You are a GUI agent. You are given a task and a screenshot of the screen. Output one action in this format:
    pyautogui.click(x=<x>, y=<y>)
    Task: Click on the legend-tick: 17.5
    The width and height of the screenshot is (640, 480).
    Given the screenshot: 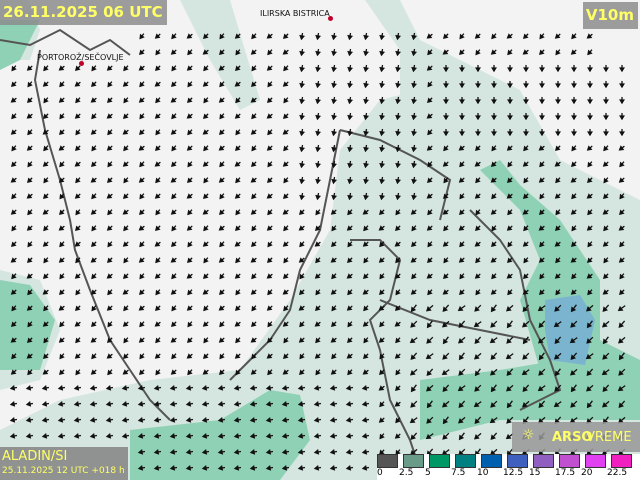 What is the action you would take?
    pyautogui.click(x=565, y=473)
    